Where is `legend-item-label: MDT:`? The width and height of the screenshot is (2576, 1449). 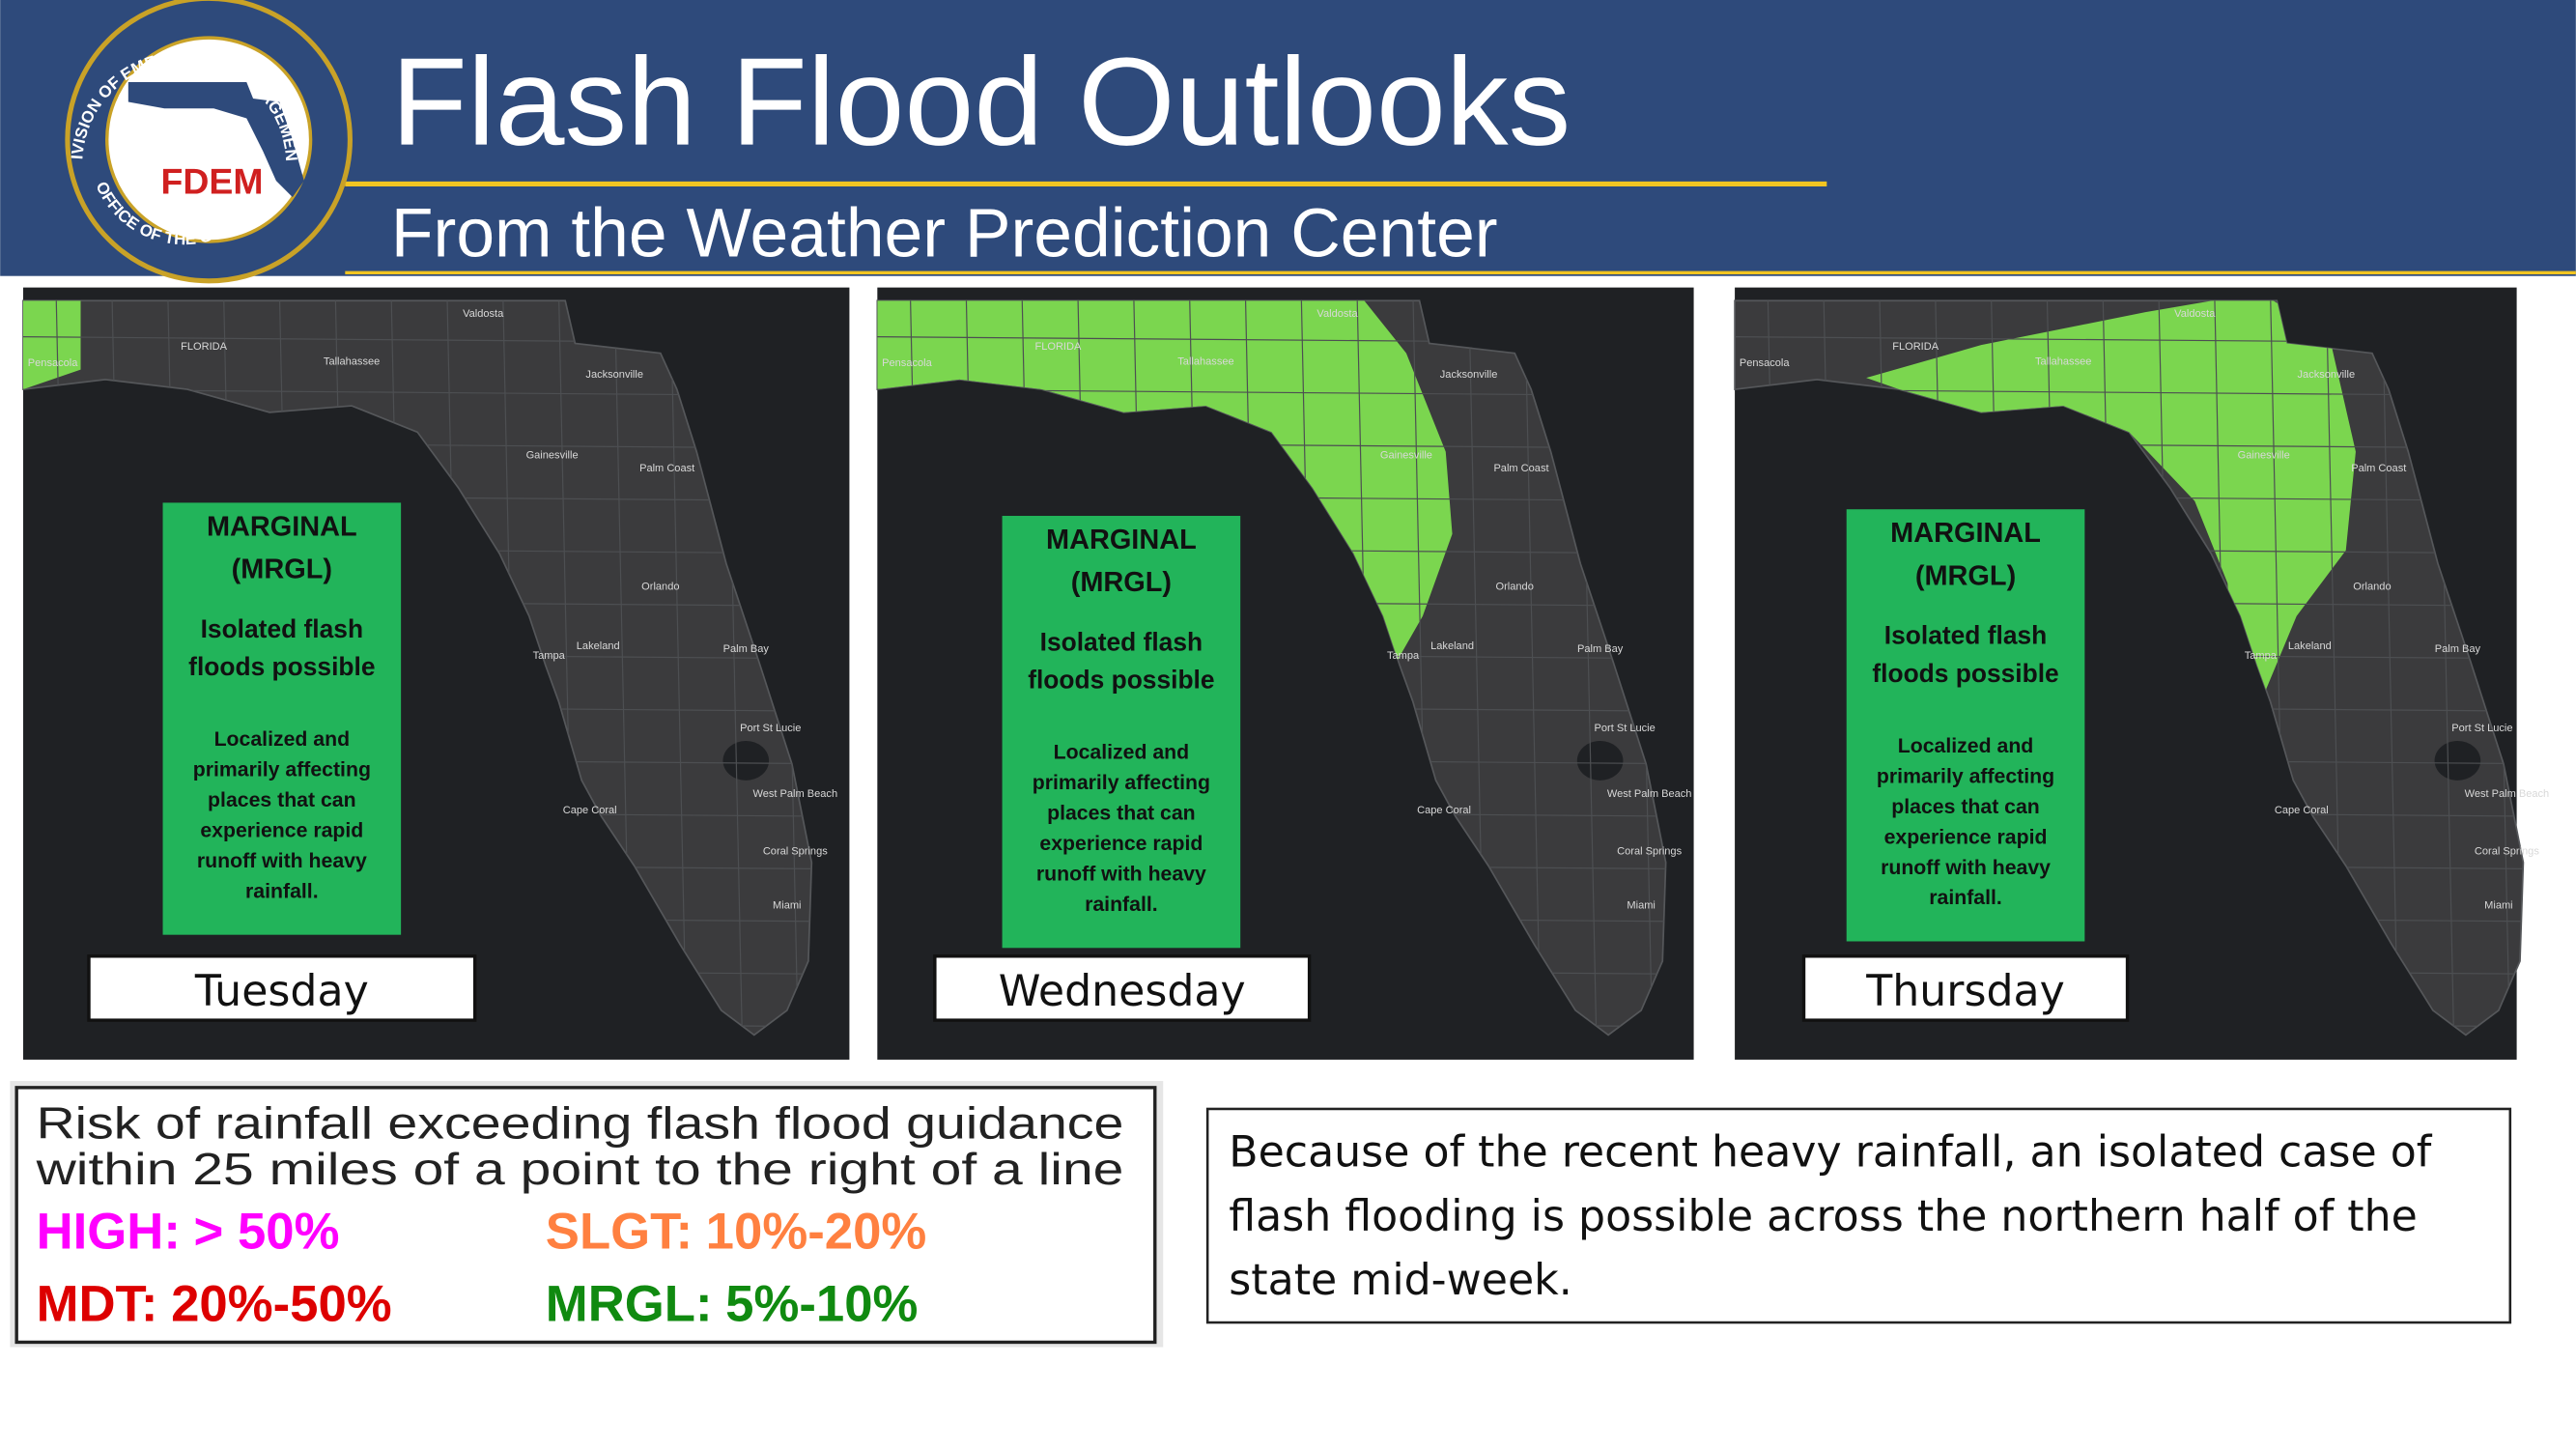
legend-item-label: MDT: is located at coordinates (97, 1303).